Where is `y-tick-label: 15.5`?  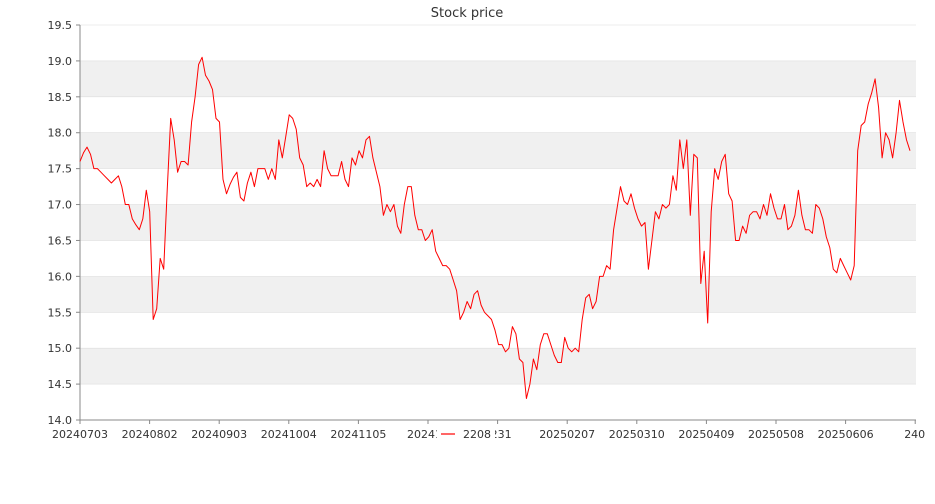 y-tick-label: 15.5 is located at coordinates (60, 312).